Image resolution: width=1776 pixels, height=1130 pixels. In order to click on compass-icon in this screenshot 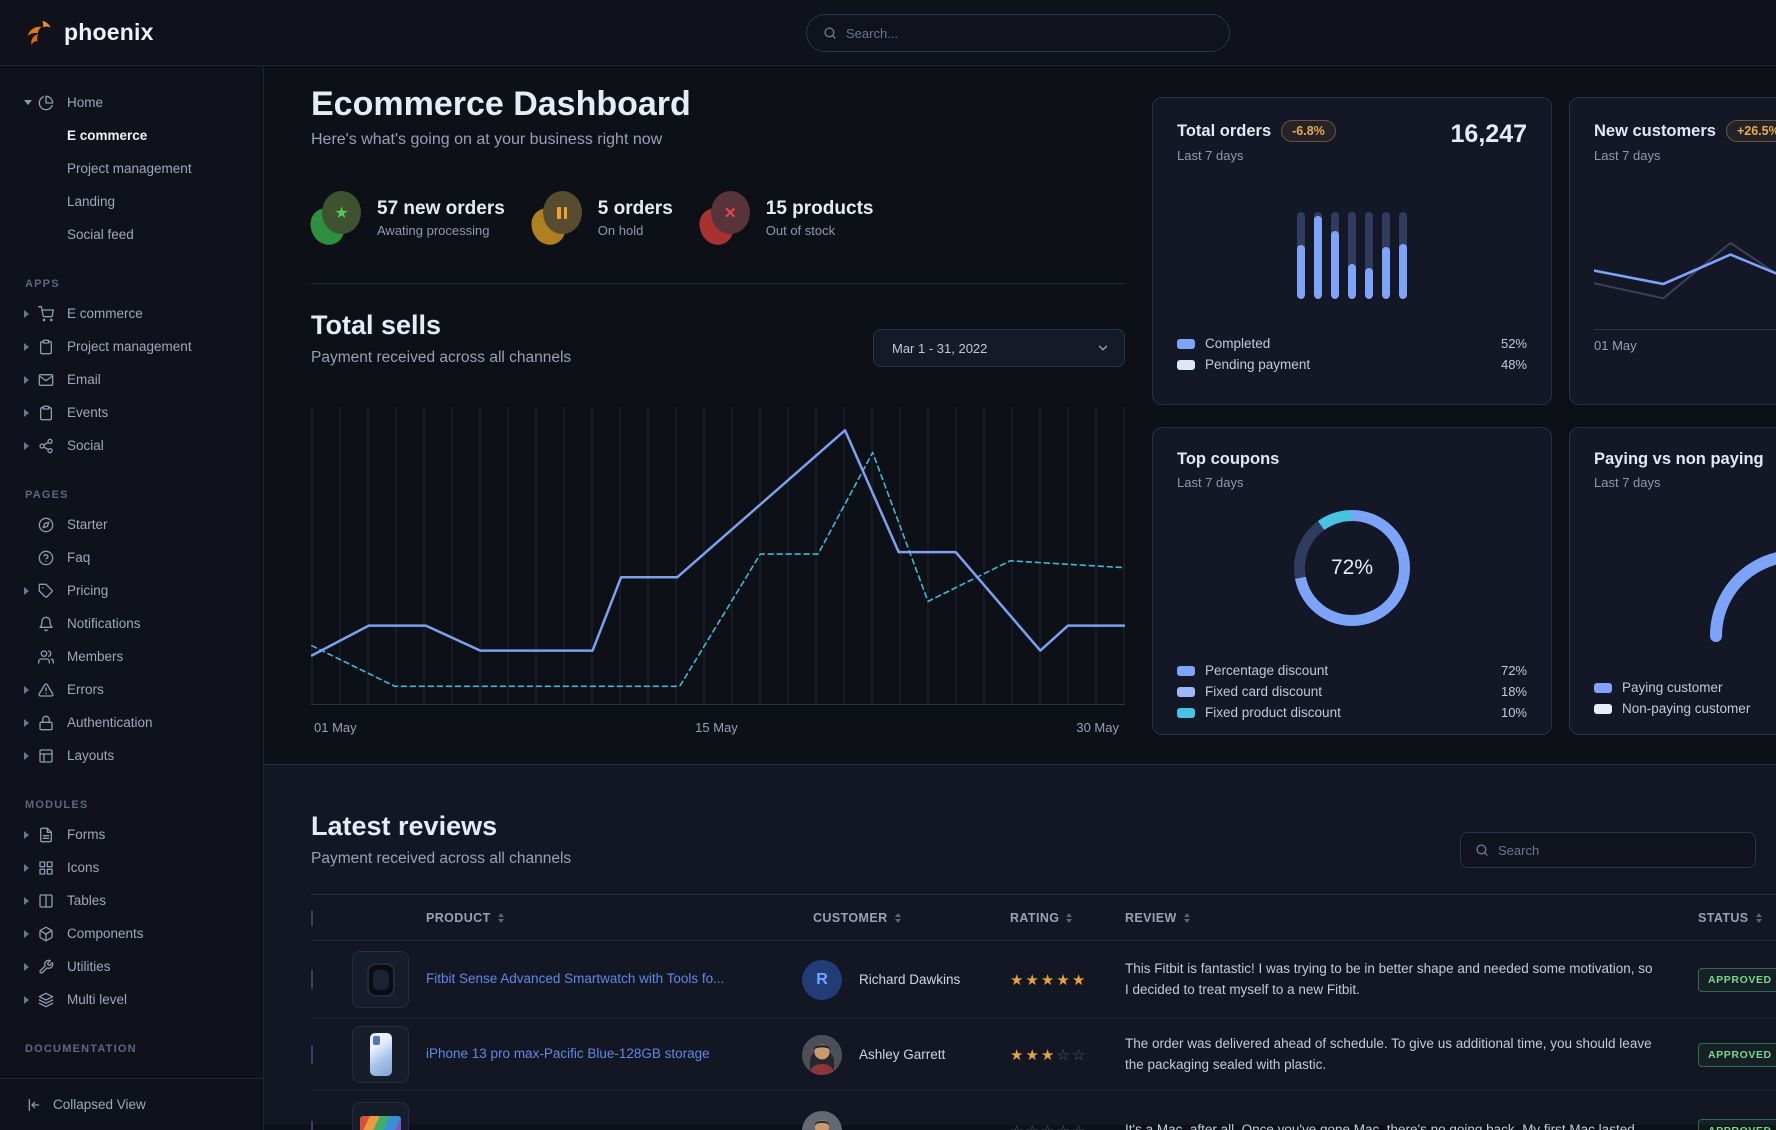, I will do `click(52, 525)`.